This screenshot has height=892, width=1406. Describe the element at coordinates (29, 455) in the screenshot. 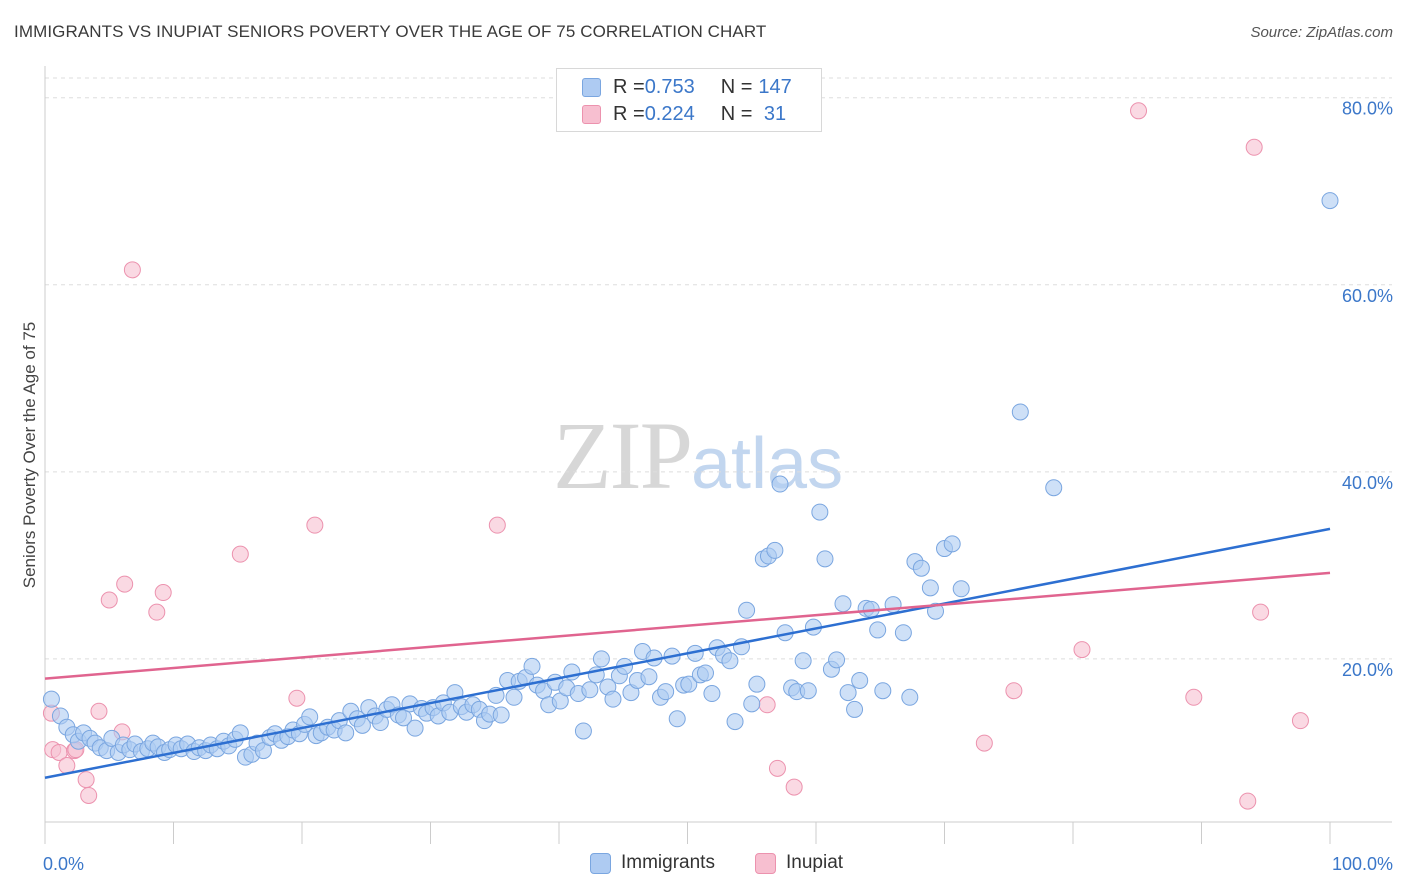

I see `y-axis-title: Seniors Poverty Over the Age of 75` at that location.